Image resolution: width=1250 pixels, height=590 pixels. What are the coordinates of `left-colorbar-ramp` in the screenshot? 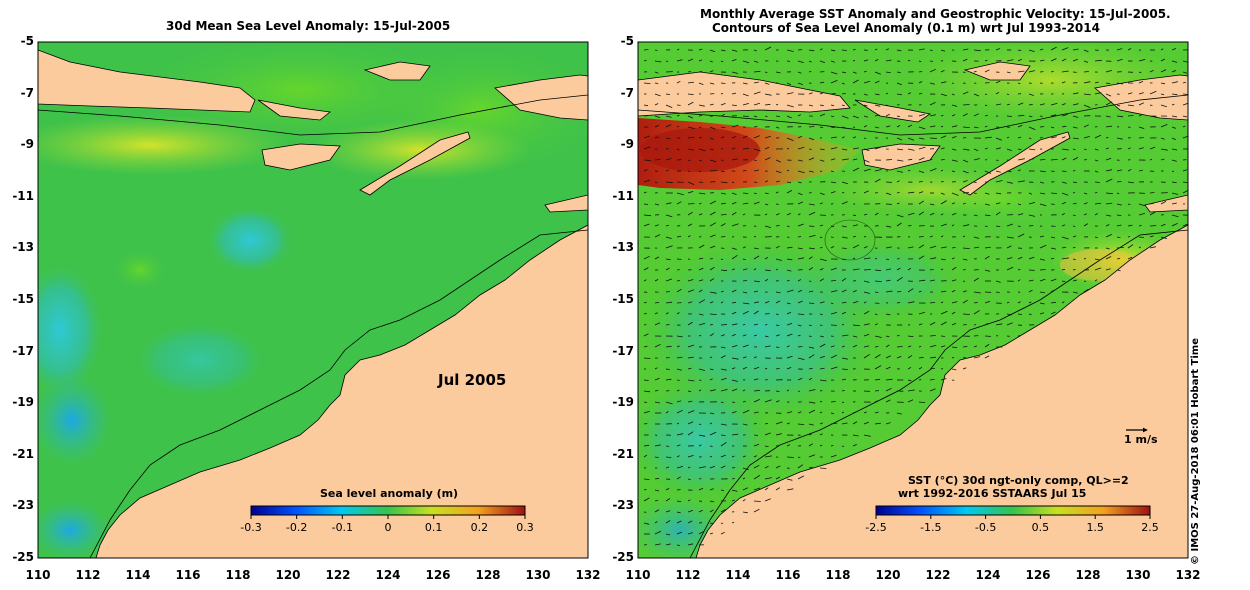 It's located at (388, 510).